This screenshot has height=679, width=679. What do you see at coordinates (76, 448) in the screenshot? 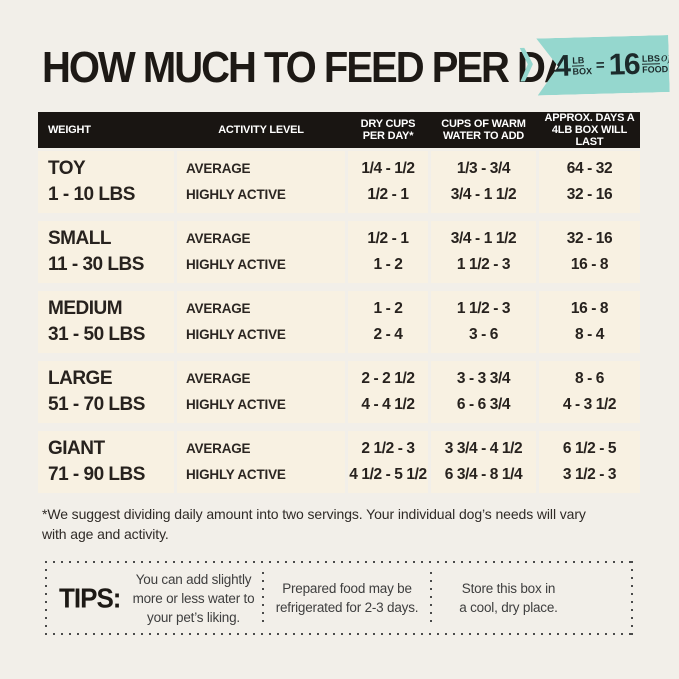
I see `weight-name: GIANT` at bounding box center [76, 448].